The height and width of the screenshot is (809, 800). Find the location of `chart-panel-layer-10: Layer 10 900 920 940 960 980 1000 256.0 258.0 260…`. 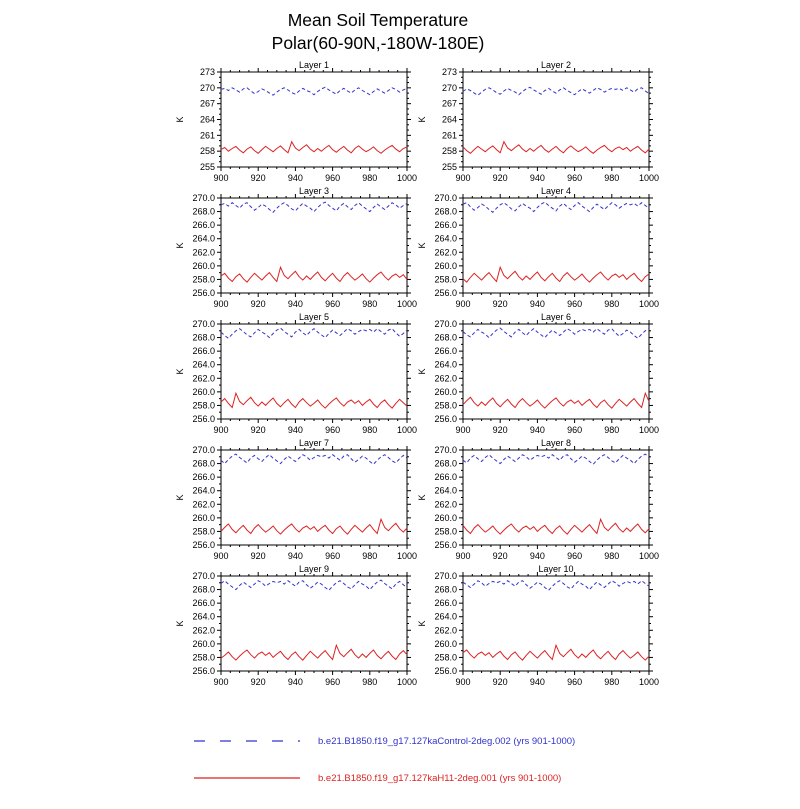

chart-panel-layer-10: Layer 10 900 920 940 960 980 1000 256.0 258.0 260… is located at coordinates (536, 626).